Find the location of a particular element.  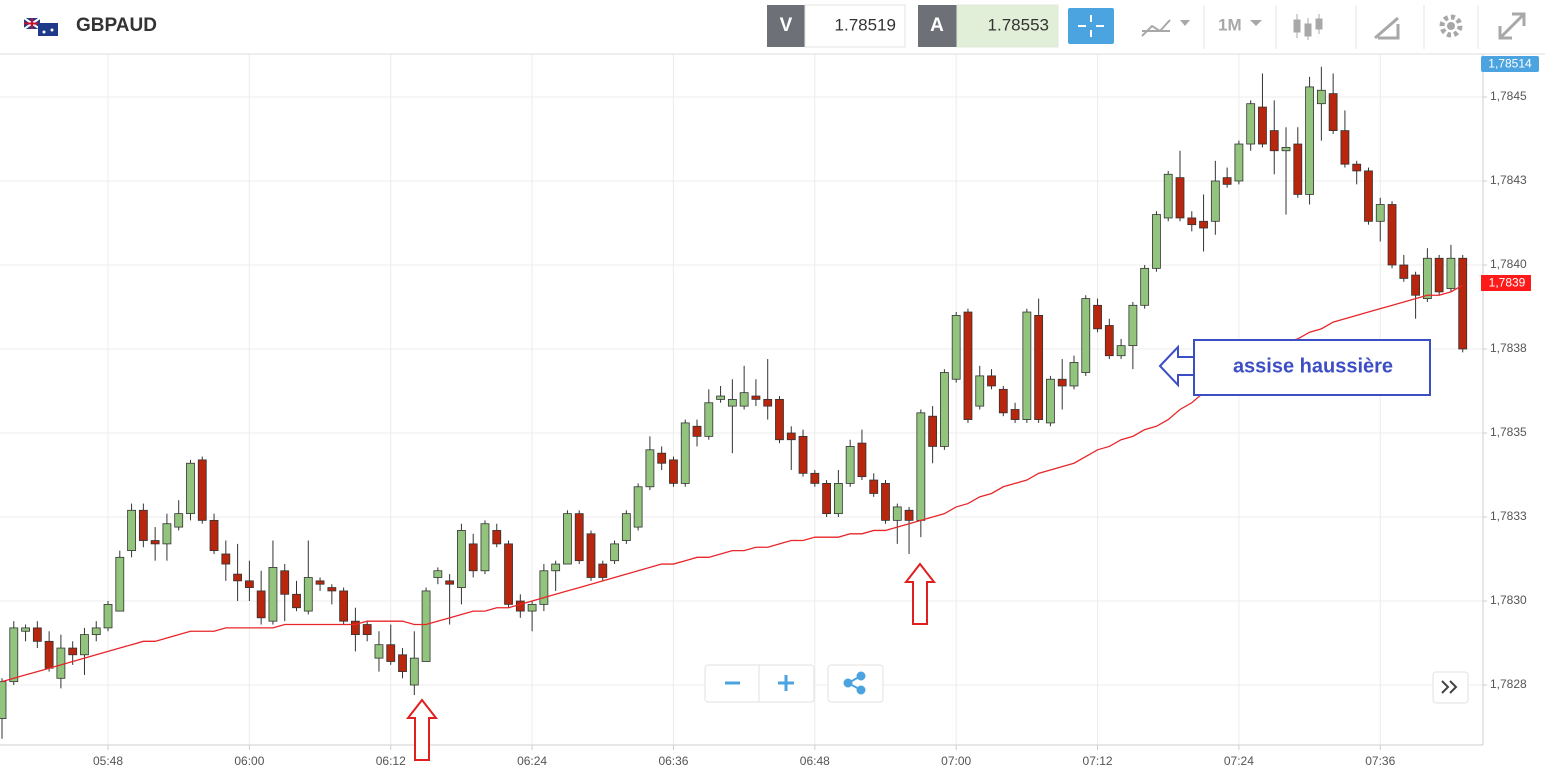

fullscreen-icon is located at coordinates (1512, 26).